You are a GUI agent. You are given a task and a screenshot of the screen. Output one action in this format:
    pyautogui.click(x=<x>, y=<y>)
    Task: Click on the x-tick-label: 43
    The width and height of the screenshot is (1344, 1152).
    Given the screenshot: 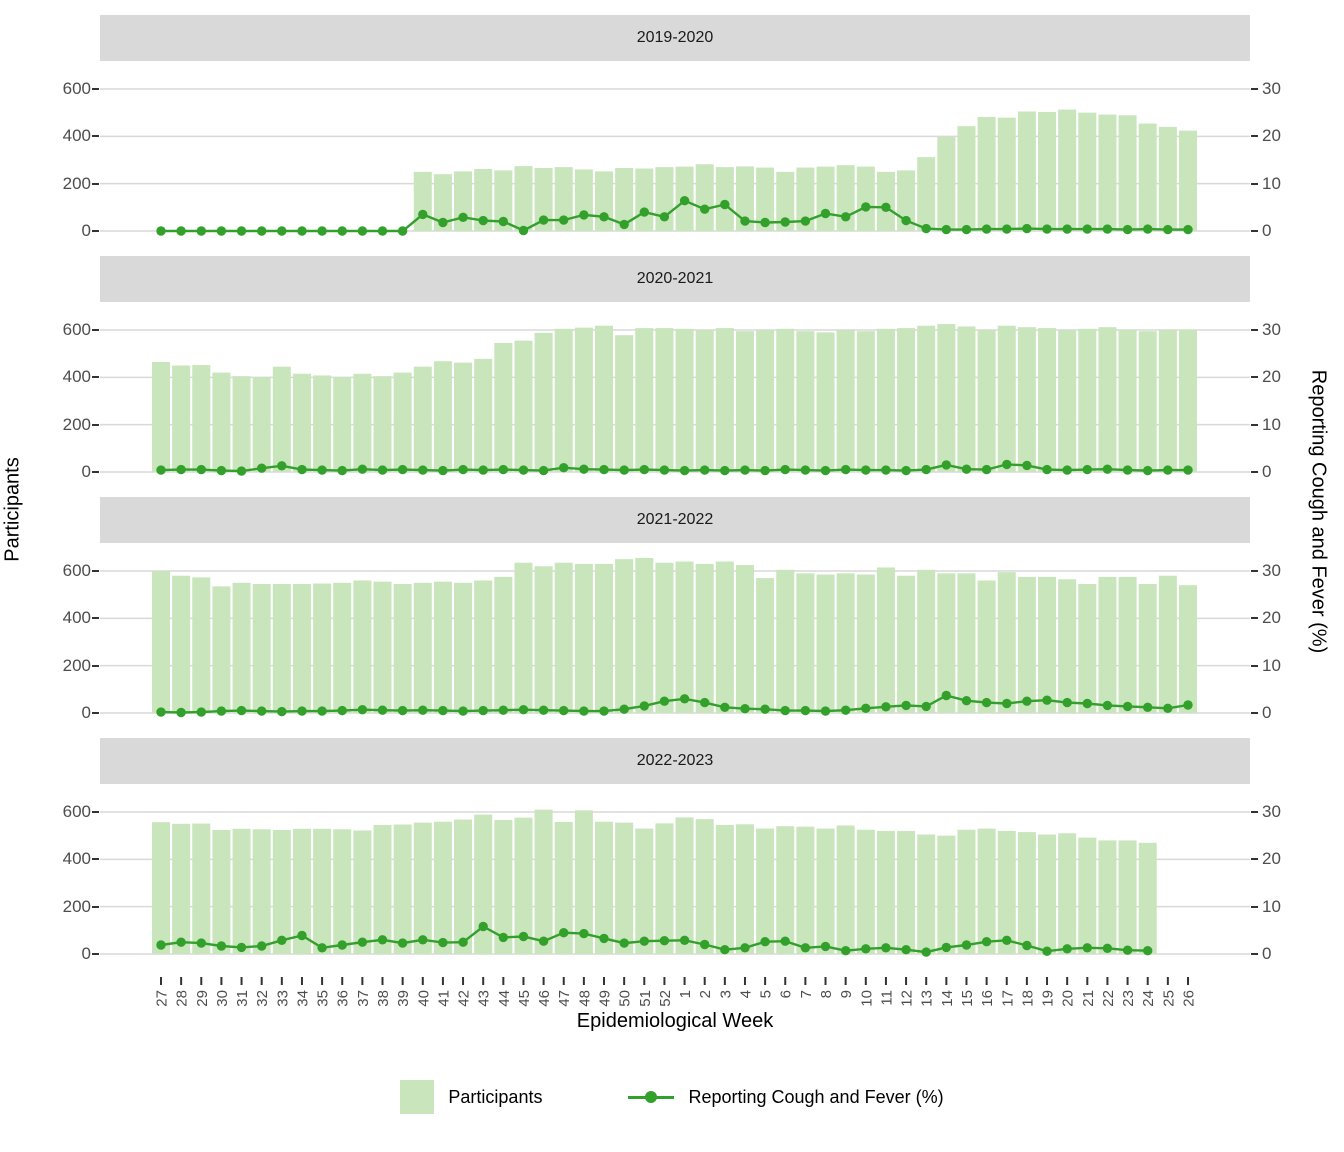 What is the action you would take?
    pyautogui.click(x=484, y=998)
    